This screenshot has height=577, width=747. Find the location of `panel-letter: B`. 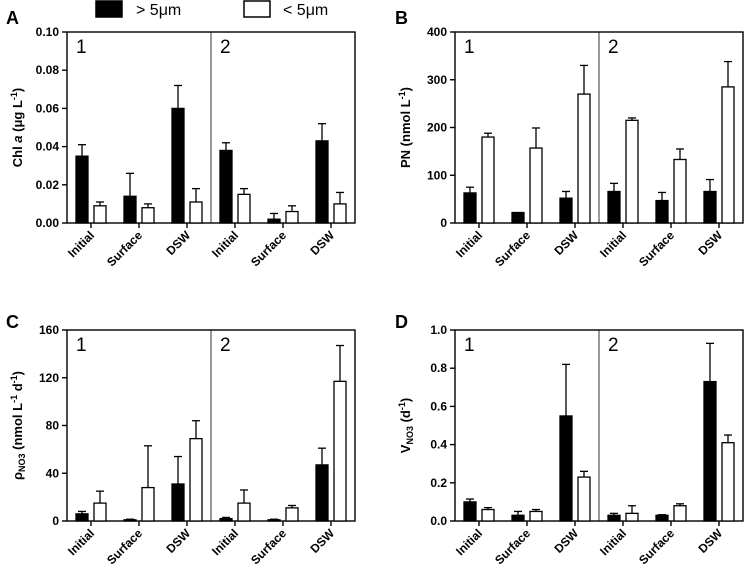

panel-letter: B is located at coordinates (401, 18).